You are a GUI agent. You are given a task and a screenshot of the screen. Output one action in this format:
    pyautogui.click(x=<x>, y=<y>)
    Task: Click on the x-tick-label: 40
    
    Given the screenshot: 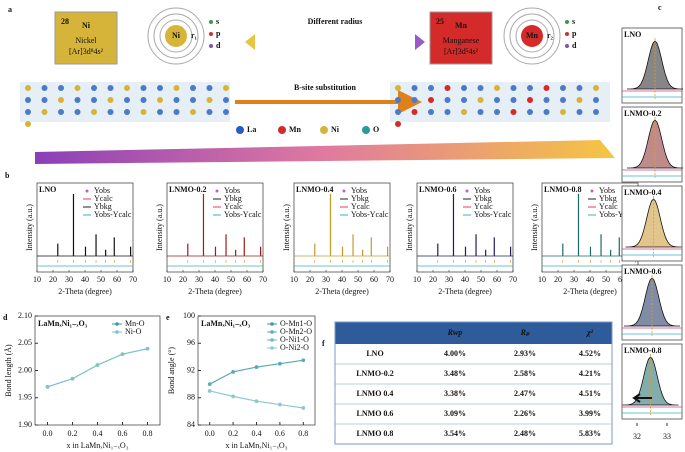 What is the action you would take?
    pyautogui.click(x=215, y=279)
    